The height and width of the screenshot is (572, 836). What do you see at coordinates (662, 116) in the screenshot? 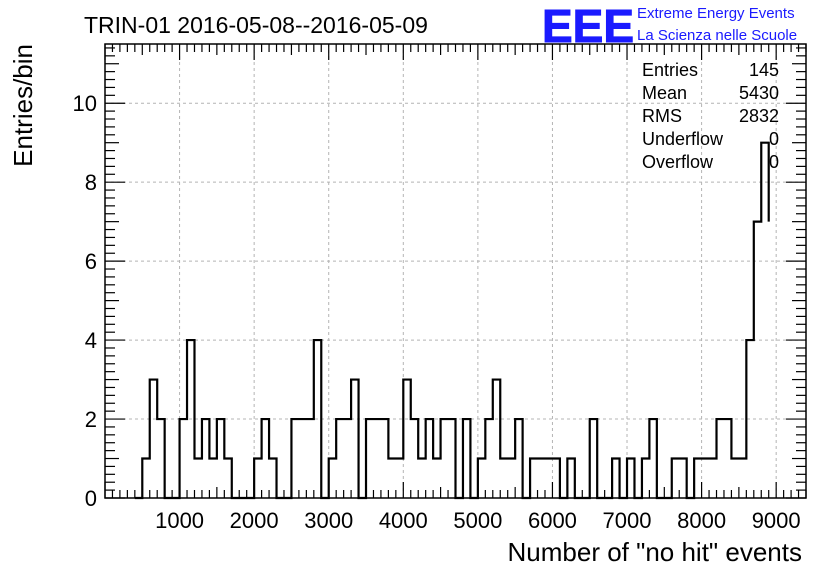
I see `stats-label-rms: RMS` at bounding box center [662, 116].